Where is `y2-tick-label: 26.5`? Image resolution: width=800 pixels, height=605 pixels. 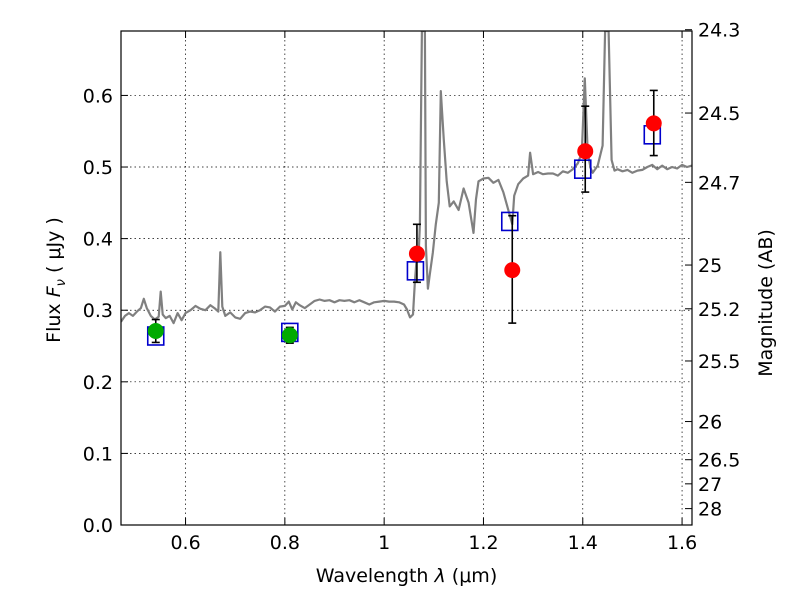 y2-tick-label: 26.5 is located at coordinates (719, 461).